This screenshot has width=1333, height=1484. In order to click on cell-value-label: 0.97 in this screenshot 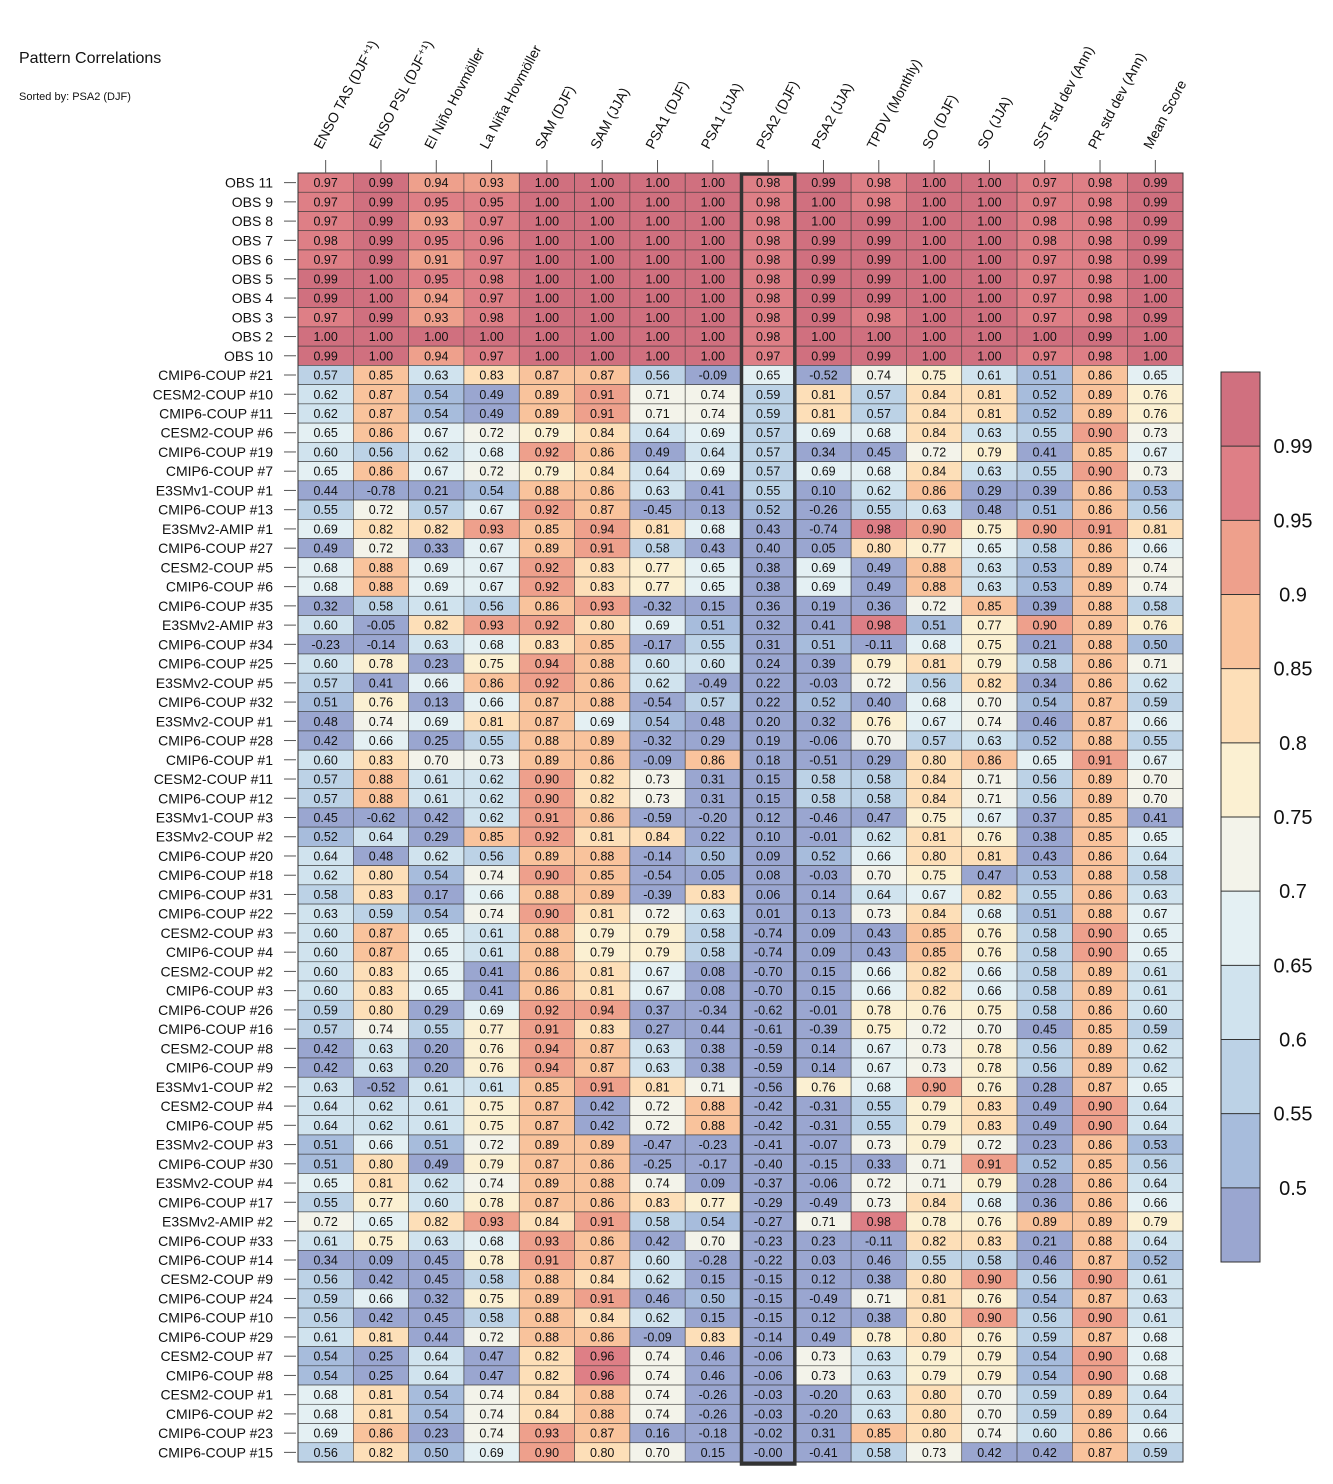, I will do `click(1045, 318)`.